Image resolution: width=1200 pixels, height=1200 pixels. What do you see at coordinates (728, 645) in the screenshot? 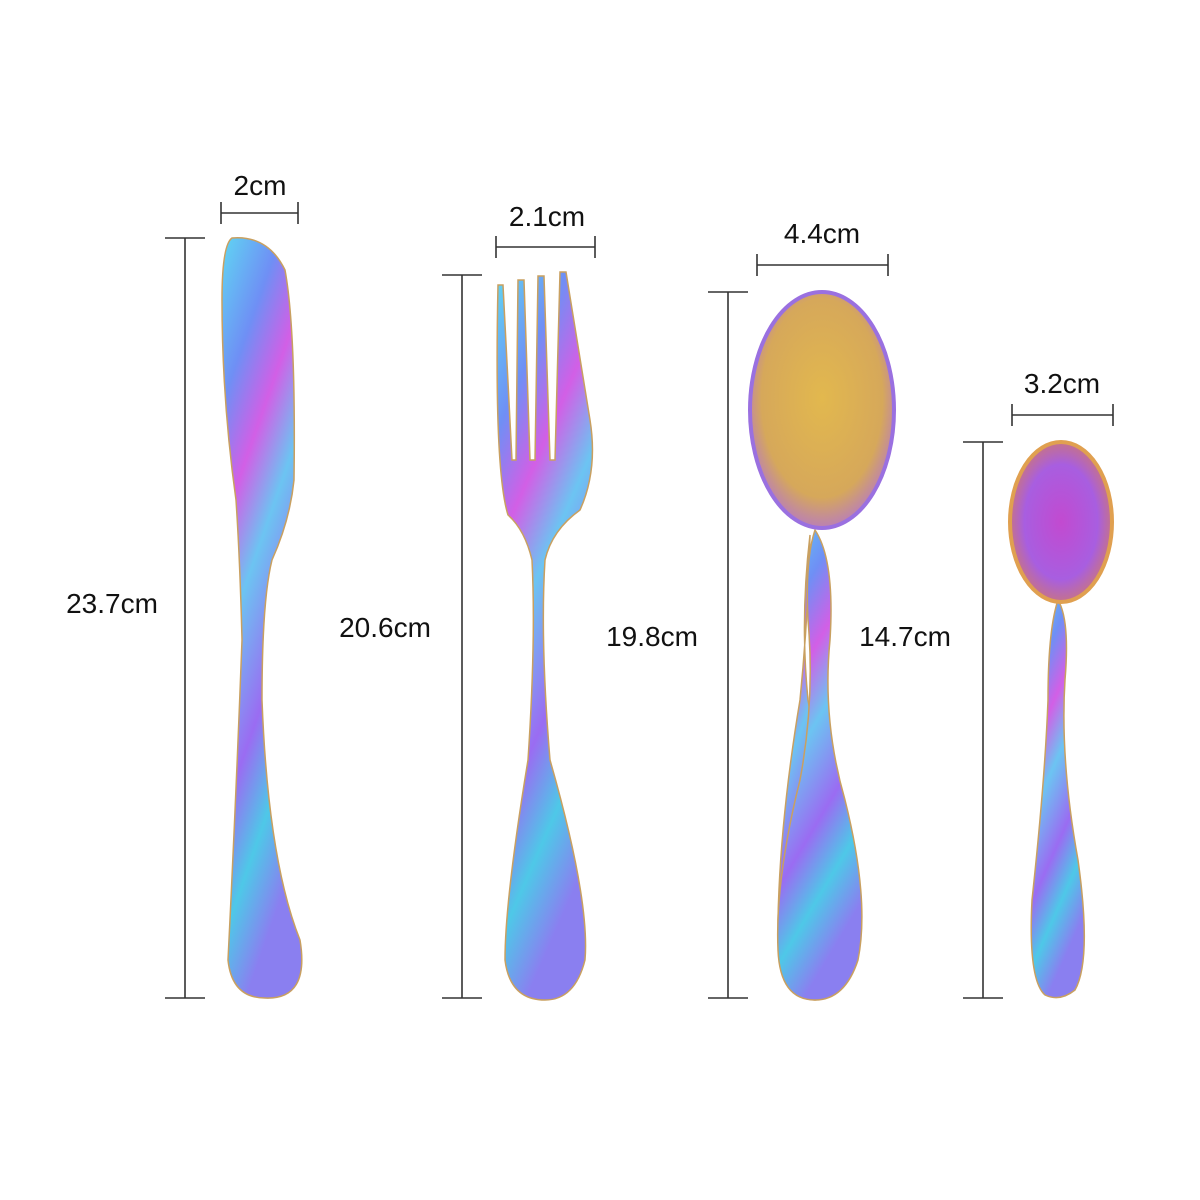
I see `tablespoon-length-bracket` at bounding box center [728, 645].